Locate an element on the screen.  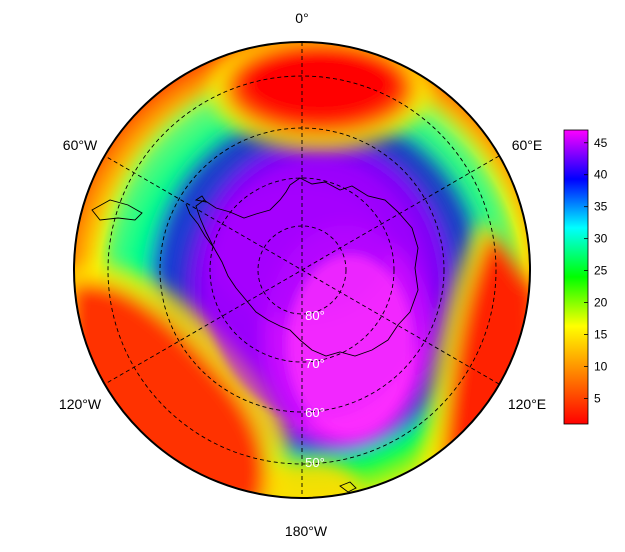
latitude-label-50: 50° is located at coordinates (315, 462).